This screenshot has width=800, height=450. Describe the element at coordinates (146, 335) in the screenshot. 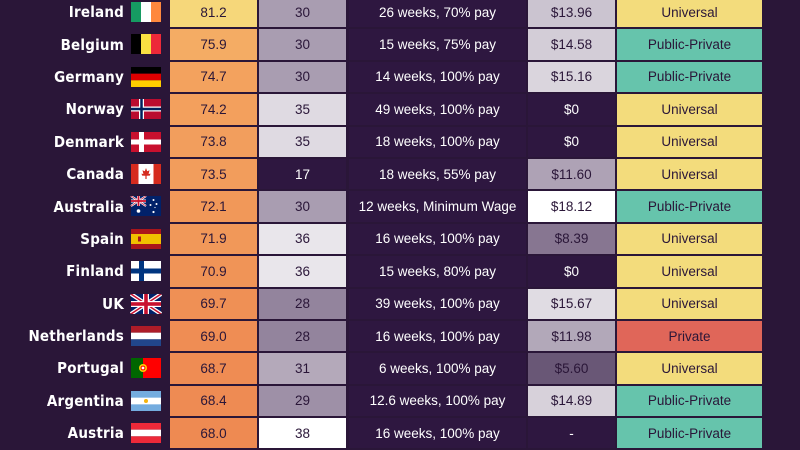

I see `netherlands-flag-icon` at that location.